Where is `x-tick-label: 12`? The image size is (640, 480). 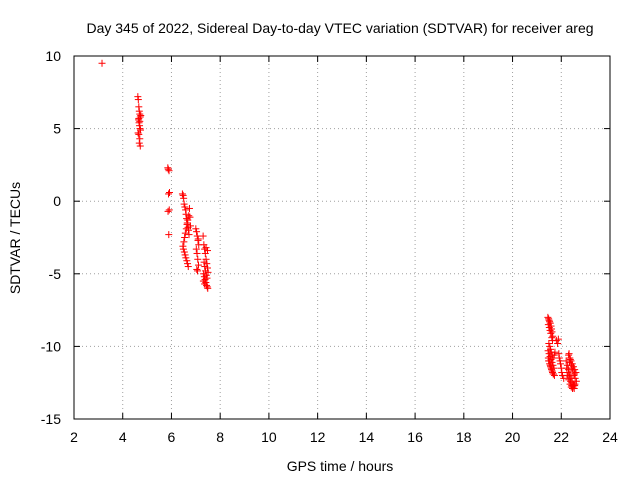 x-tick-label: 12 is located at coordinates (318, 437).